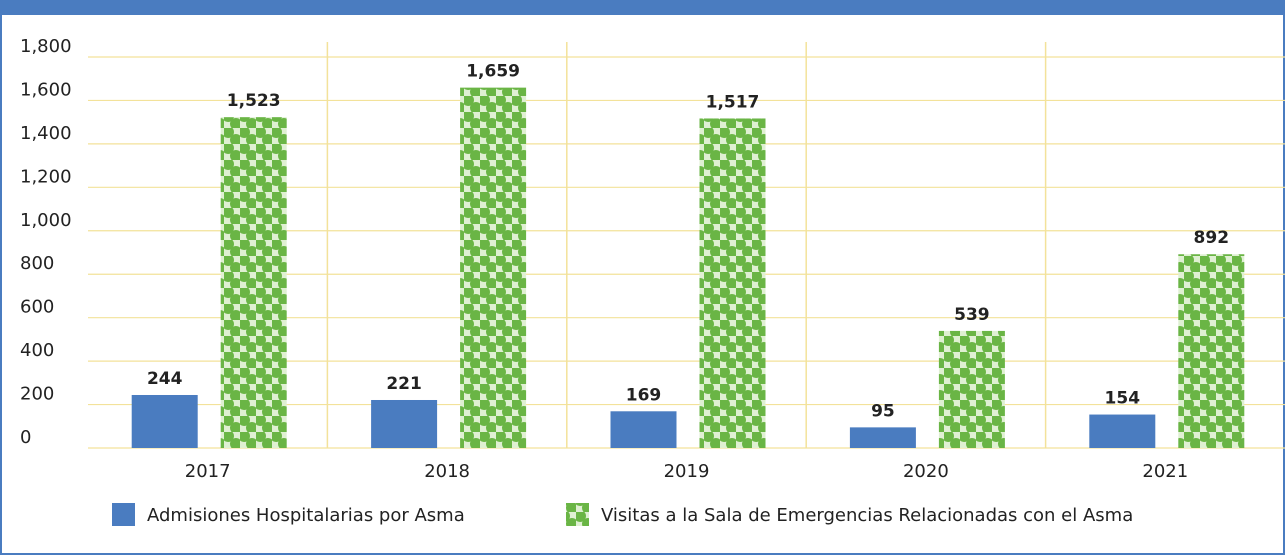 The image size is (1285, 555). What do you see at coordinates (46, 220) in the screenshot?
I see `y-tick-label: 1,000` at bounding box center [46, 220].